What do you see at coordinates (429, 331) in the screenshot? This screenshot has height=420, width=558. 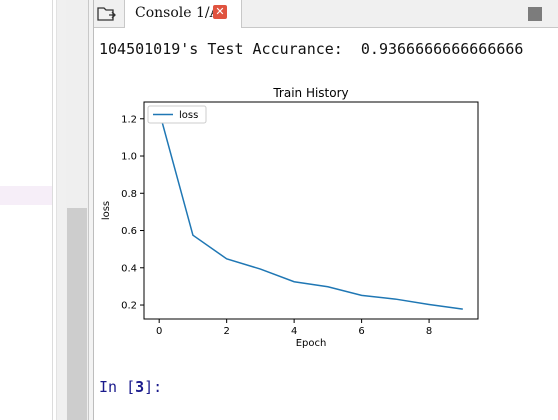 I see `x-tick-label: 8` at bounding box center [429, 331].